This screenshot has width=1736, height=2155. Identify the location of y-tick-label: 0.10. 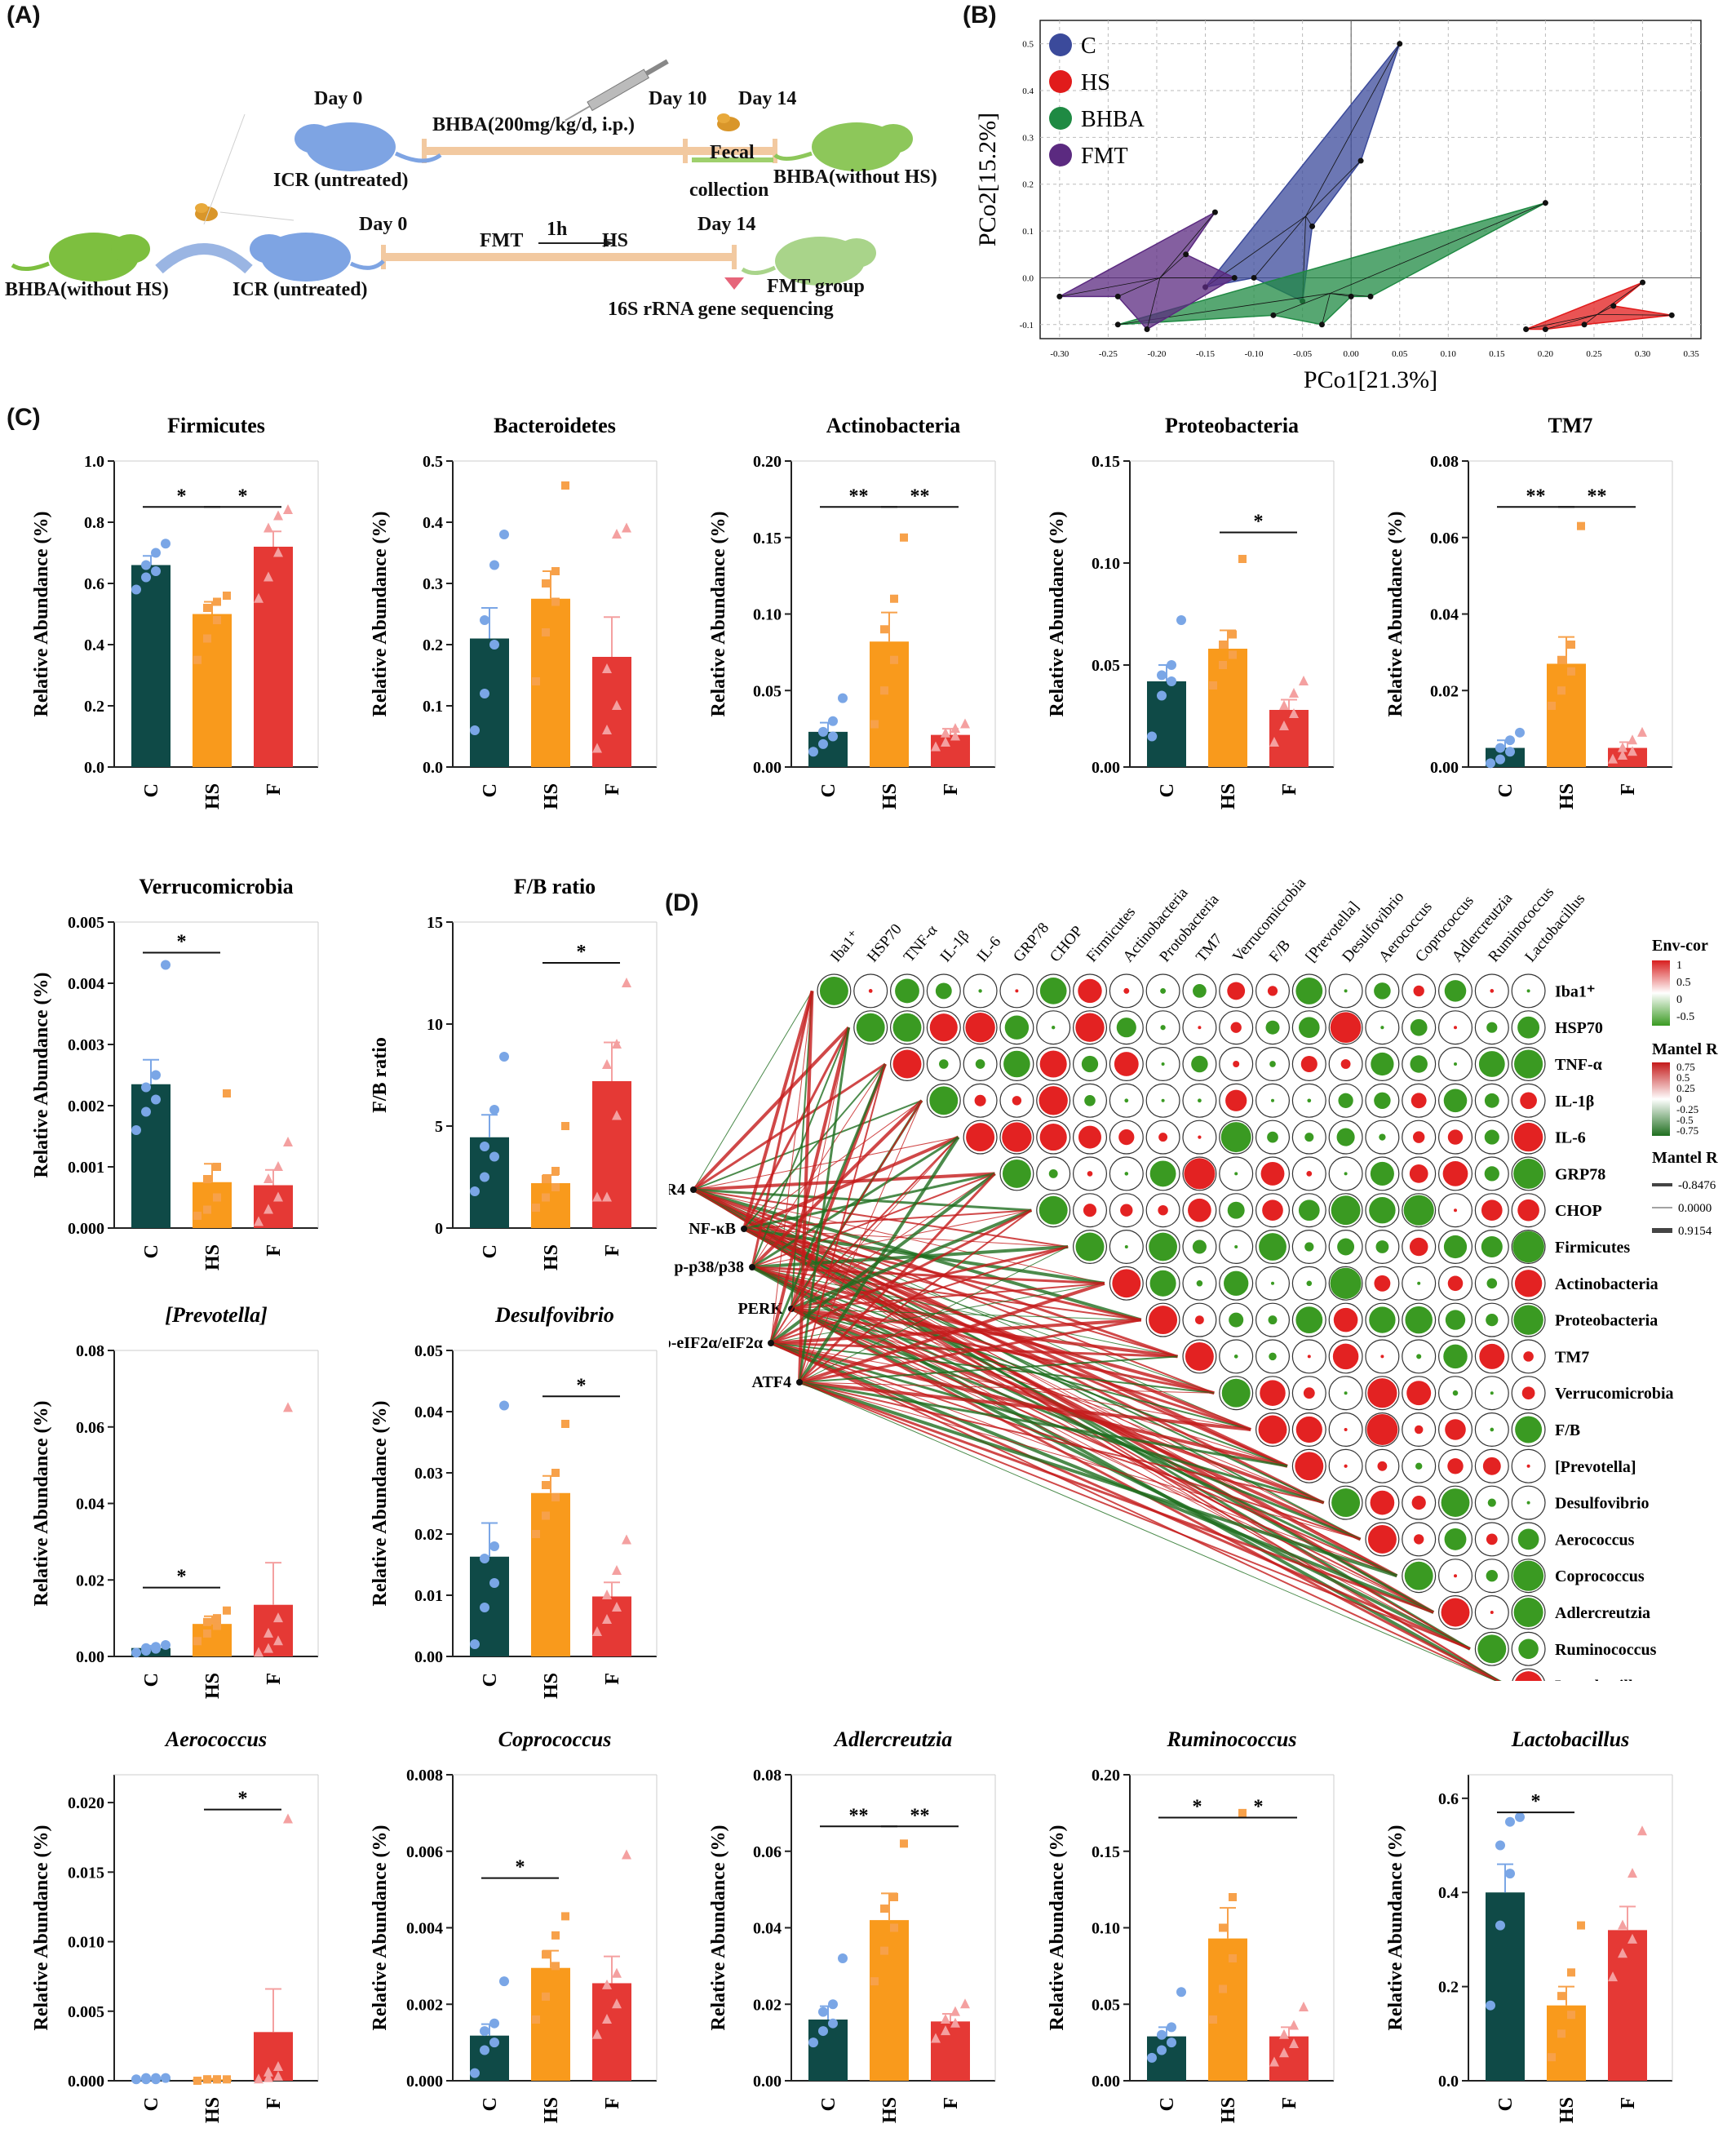
(1106, 564).